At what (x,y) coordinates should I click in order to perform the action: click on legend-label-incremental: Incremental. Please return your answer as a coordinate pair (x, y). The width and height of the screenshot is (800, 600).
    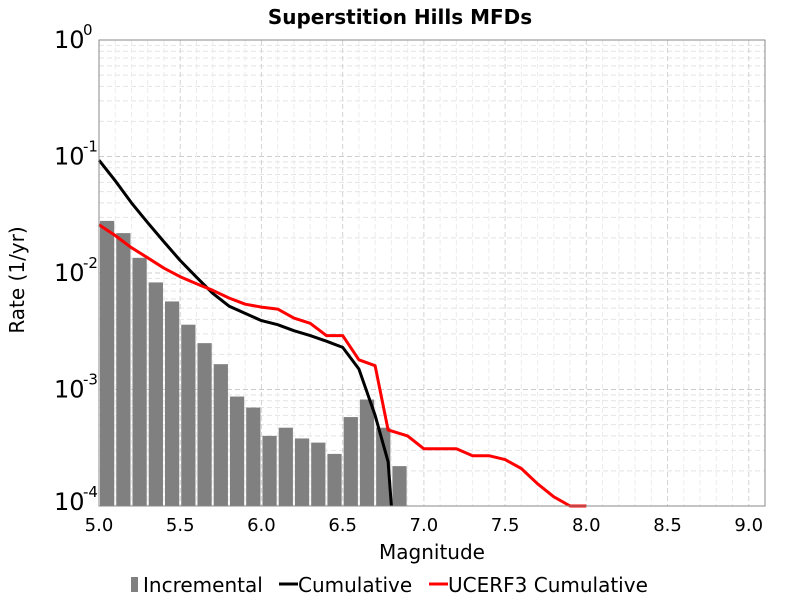
    Looking at the image, I should click on (203, 585).